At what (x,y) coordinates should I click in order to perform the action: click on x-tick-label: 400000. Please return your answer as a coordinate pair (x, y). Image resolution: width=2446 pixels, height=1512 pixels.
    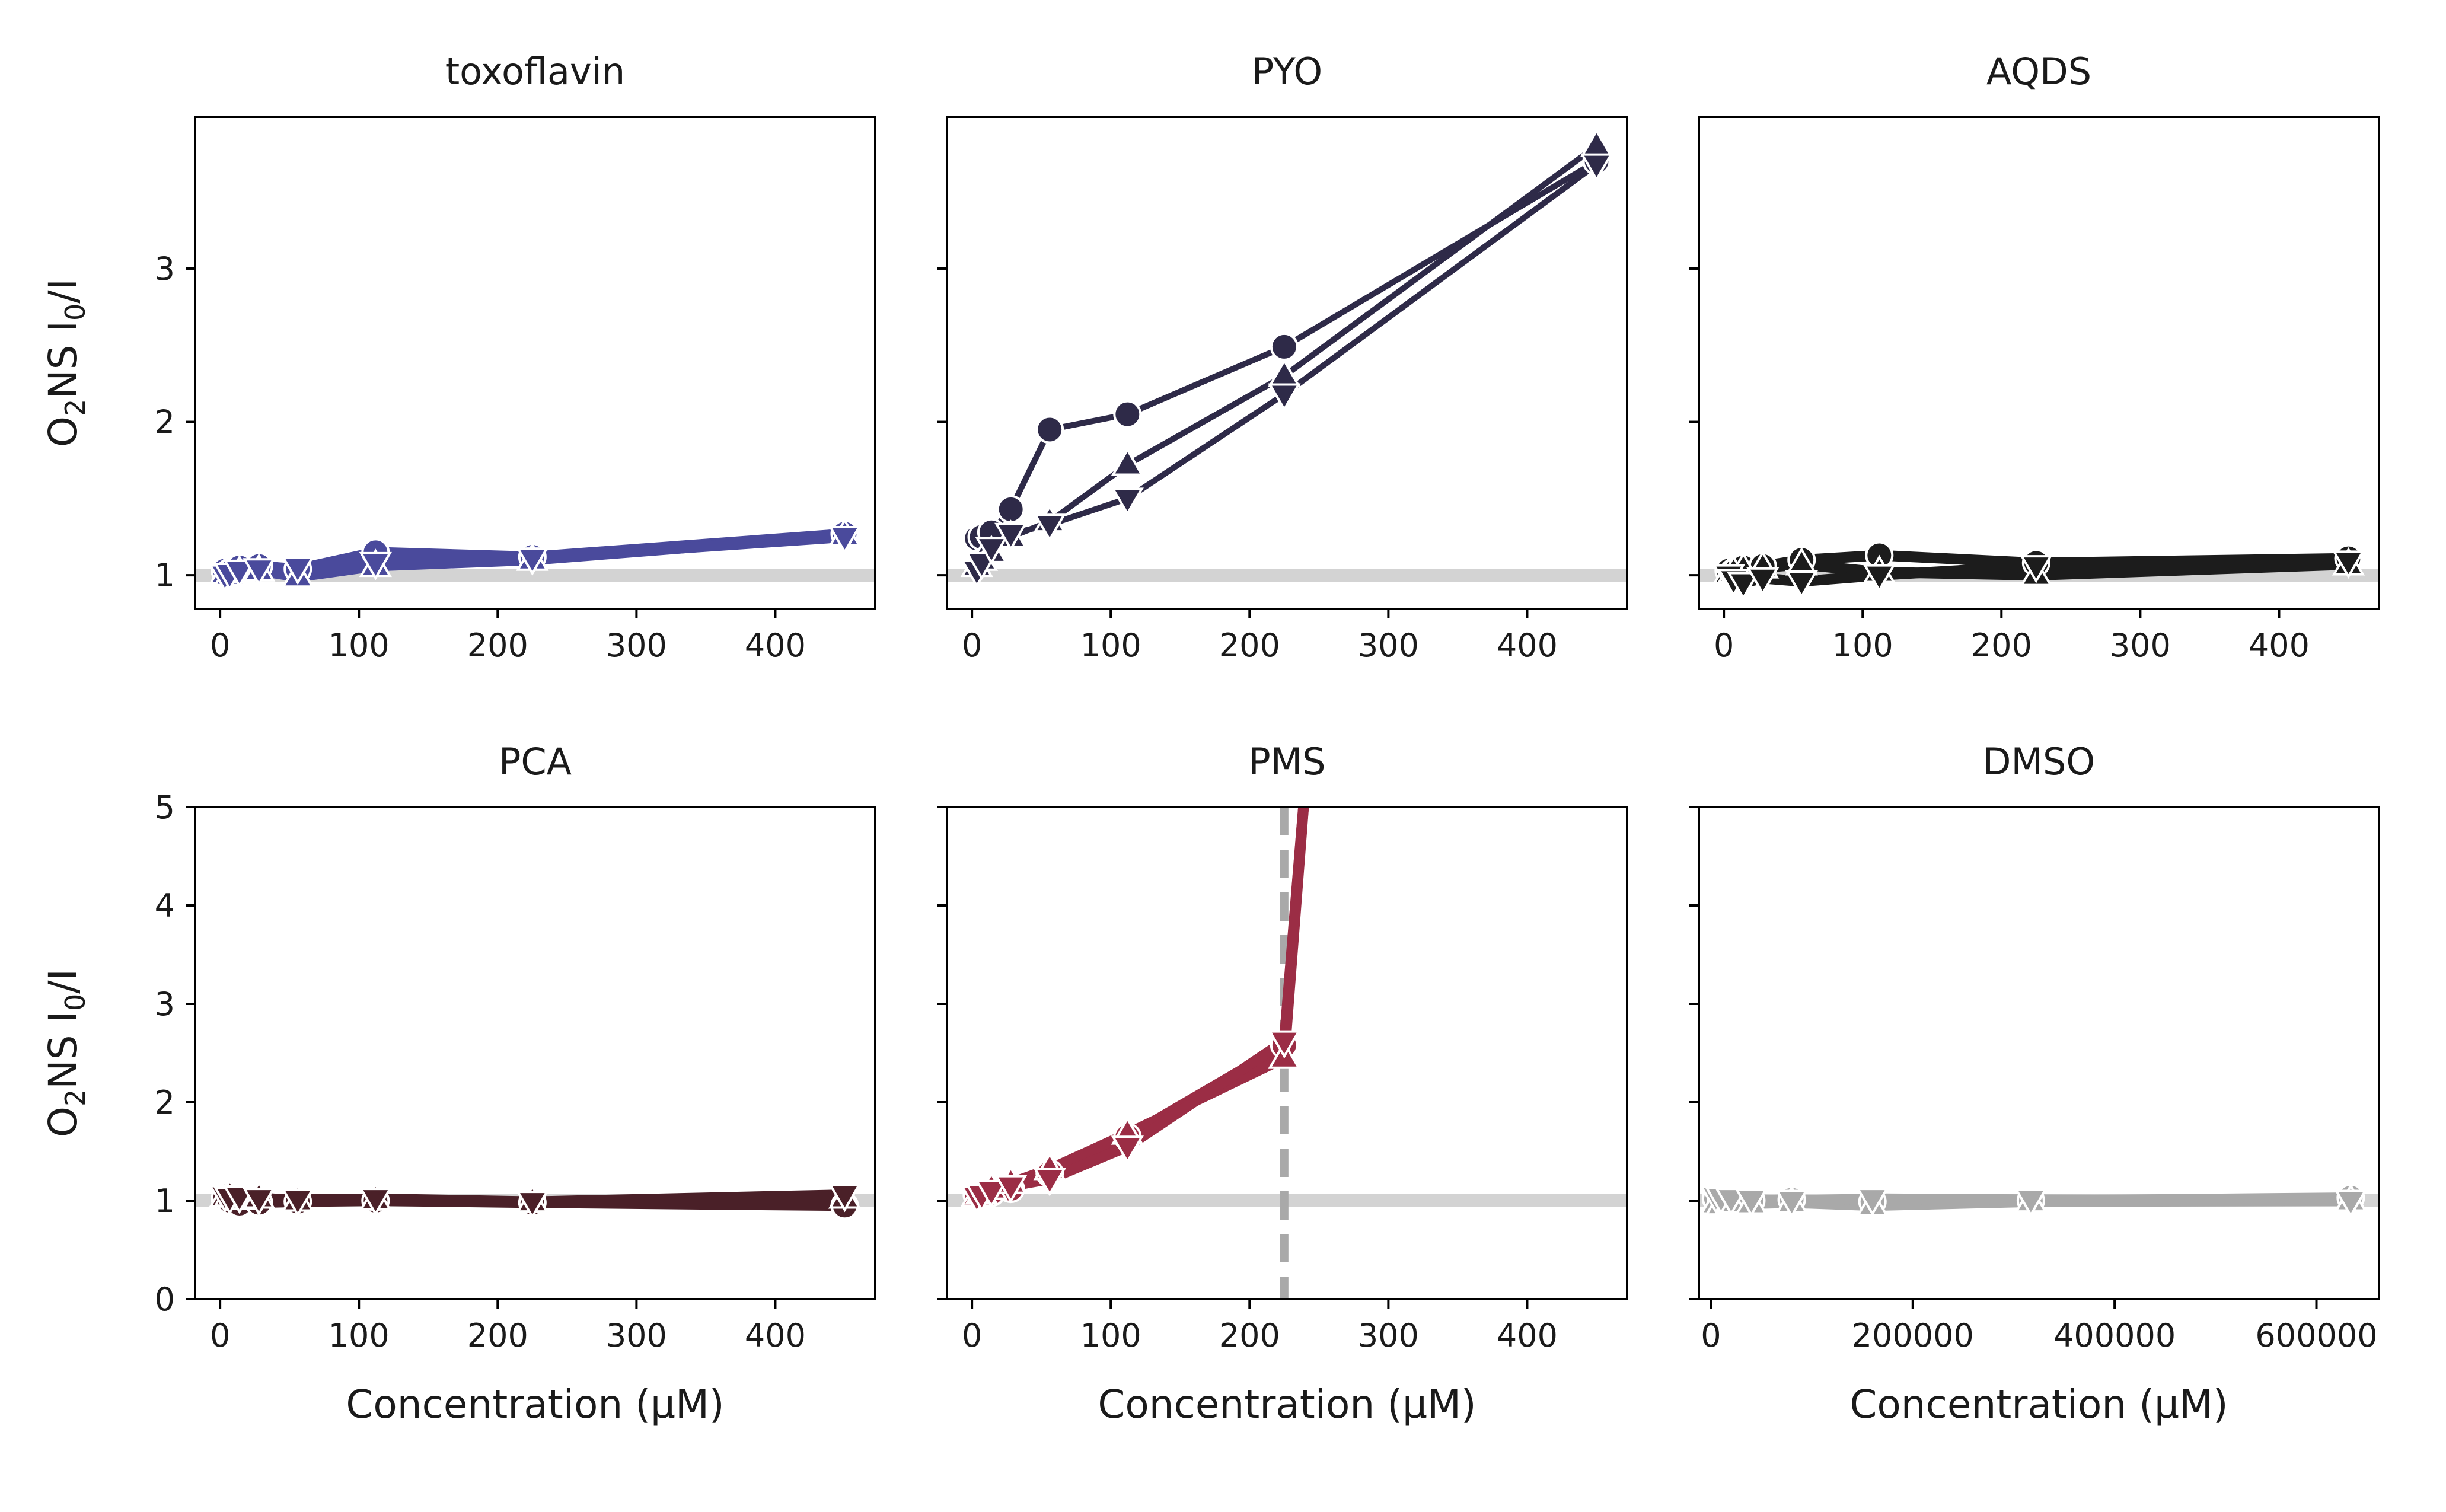
    Looking at the image, I should click on (2114, 1335).